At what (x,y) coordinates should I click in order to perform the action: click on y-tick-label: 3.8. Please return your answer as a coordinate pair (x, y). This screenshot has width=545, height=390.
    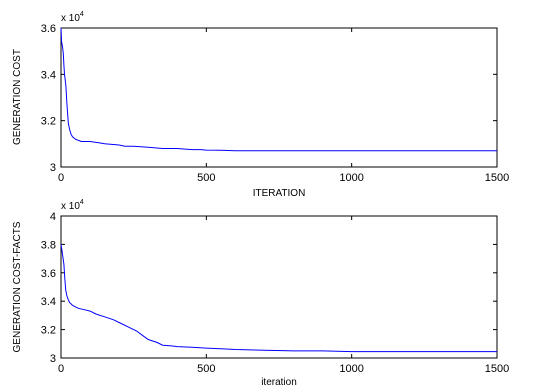
    Looking at the image, I should click on (48, 245).